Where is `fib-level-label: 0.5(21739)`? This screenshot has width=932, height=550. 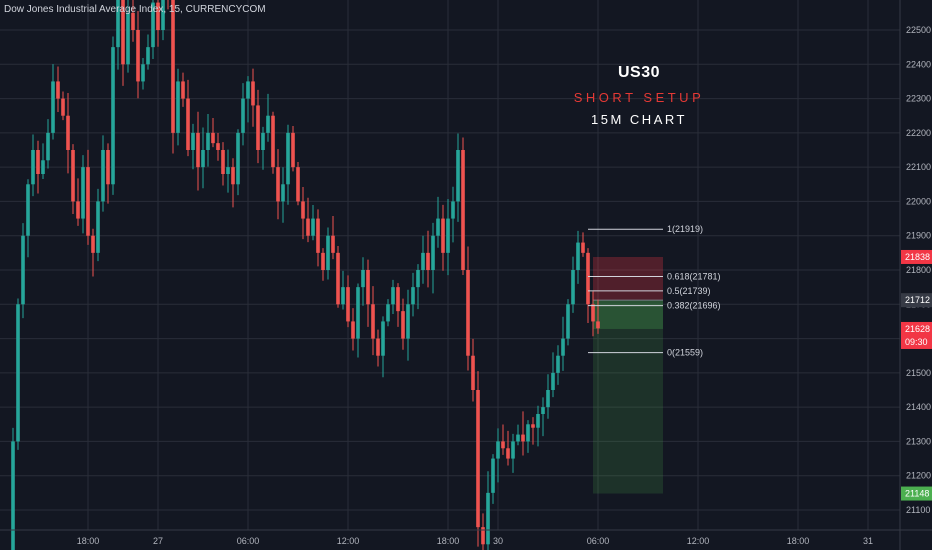 fib-level-label: 0.5(21739) is located at coordinates (689, 291).